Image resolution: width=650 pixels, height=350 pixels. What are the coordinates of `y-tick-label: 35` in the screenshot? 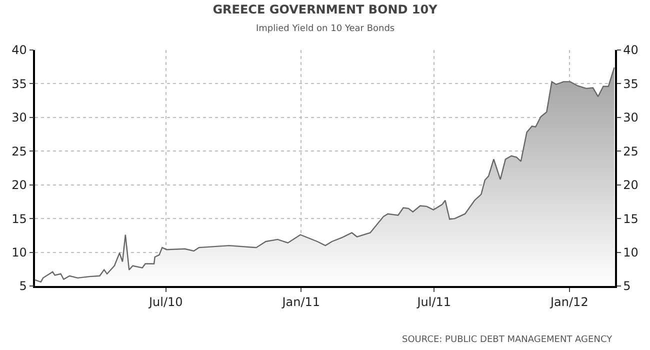 It's located at (19, 83).